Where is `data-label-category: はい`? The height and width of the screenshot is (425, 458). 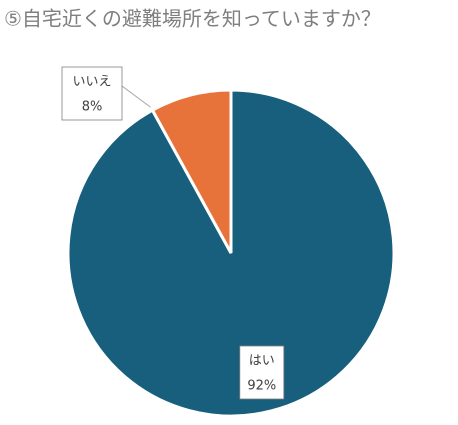 data-label-category: はい is located at coordinates (262, 360).